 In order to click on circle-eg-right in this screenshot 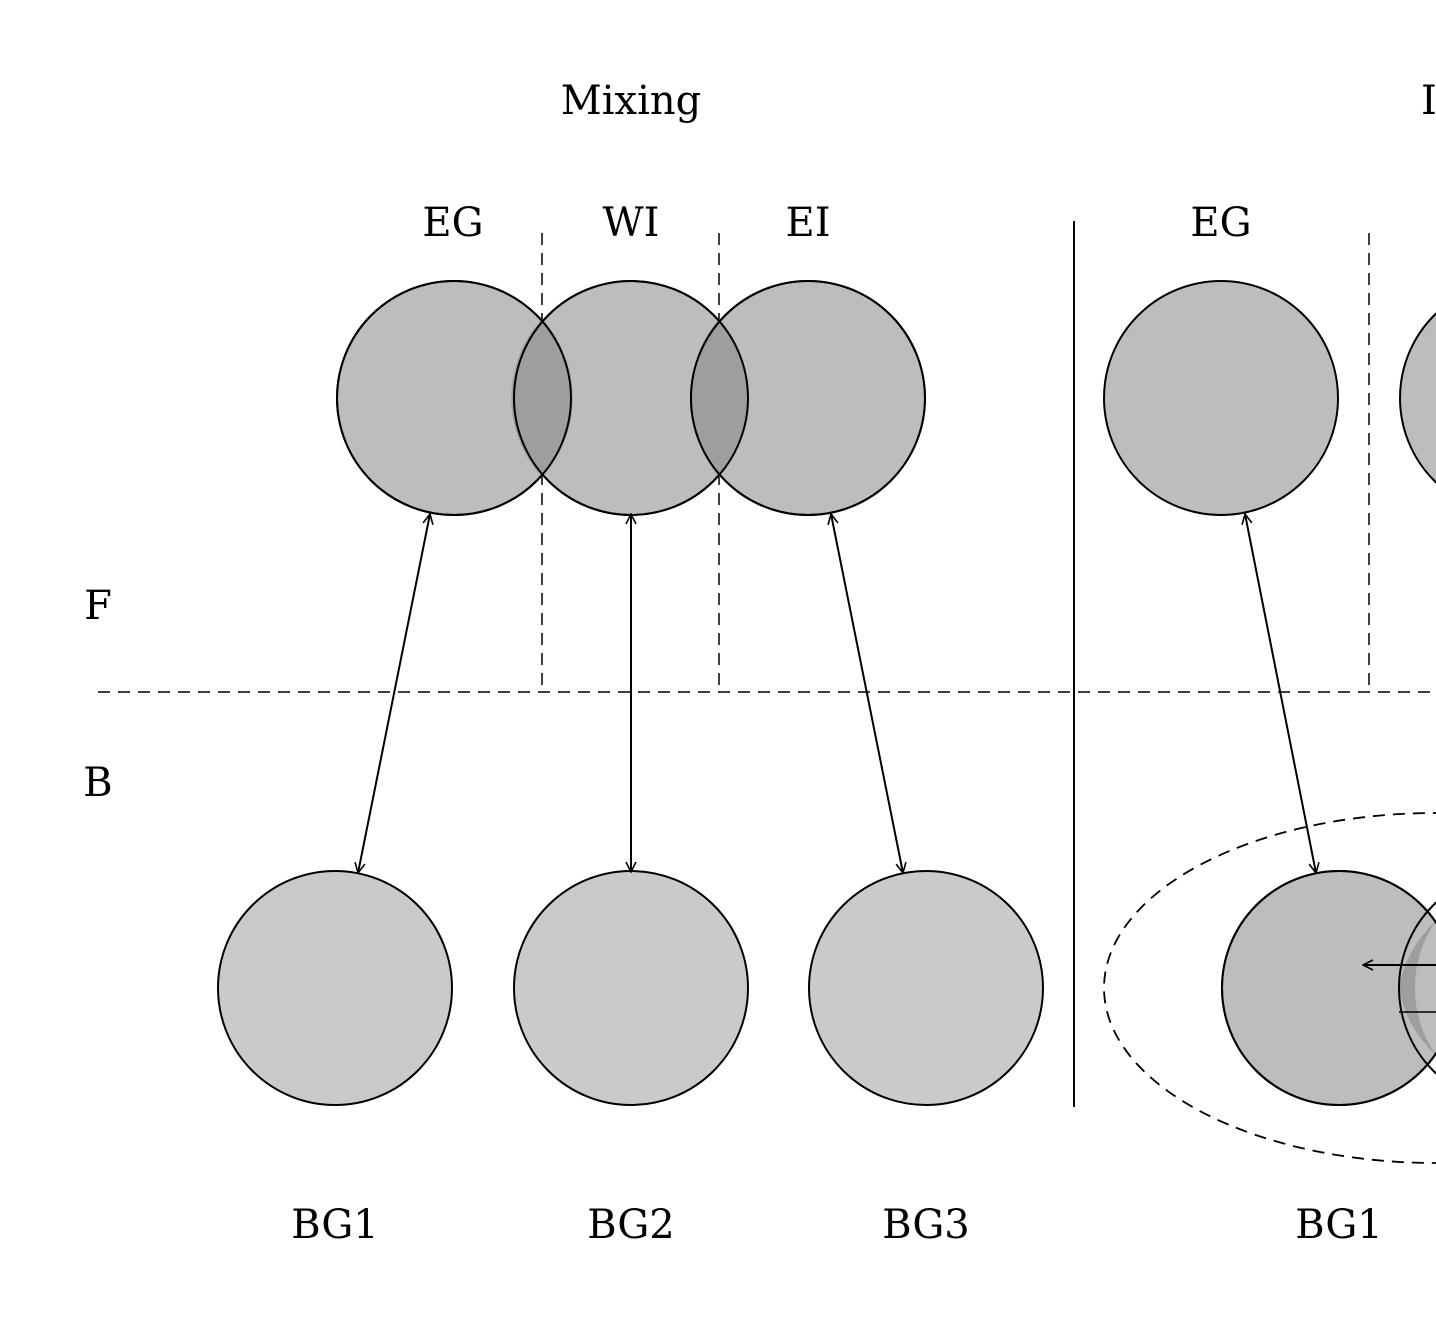, I will do `click(1221, 398)`.